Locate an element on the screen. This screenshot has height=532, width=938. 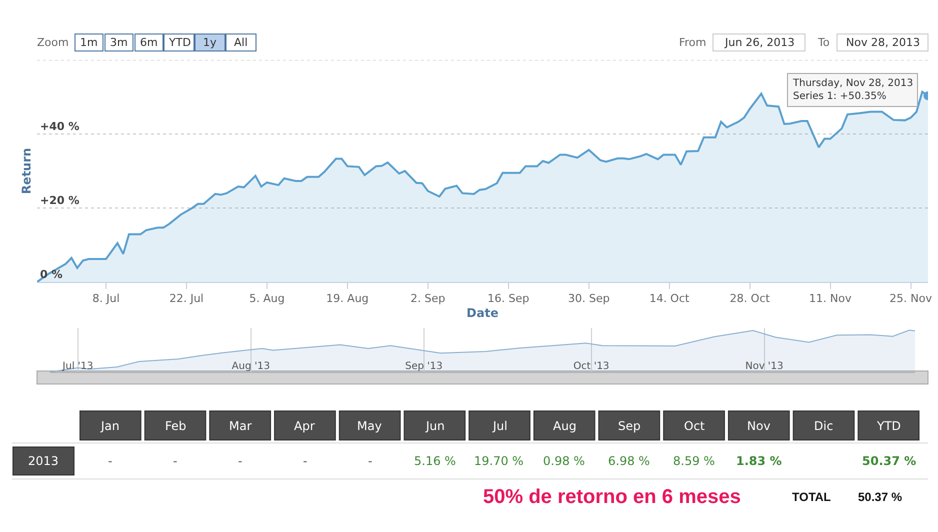
text: 0.98 % is located at coordinates (564, 461).